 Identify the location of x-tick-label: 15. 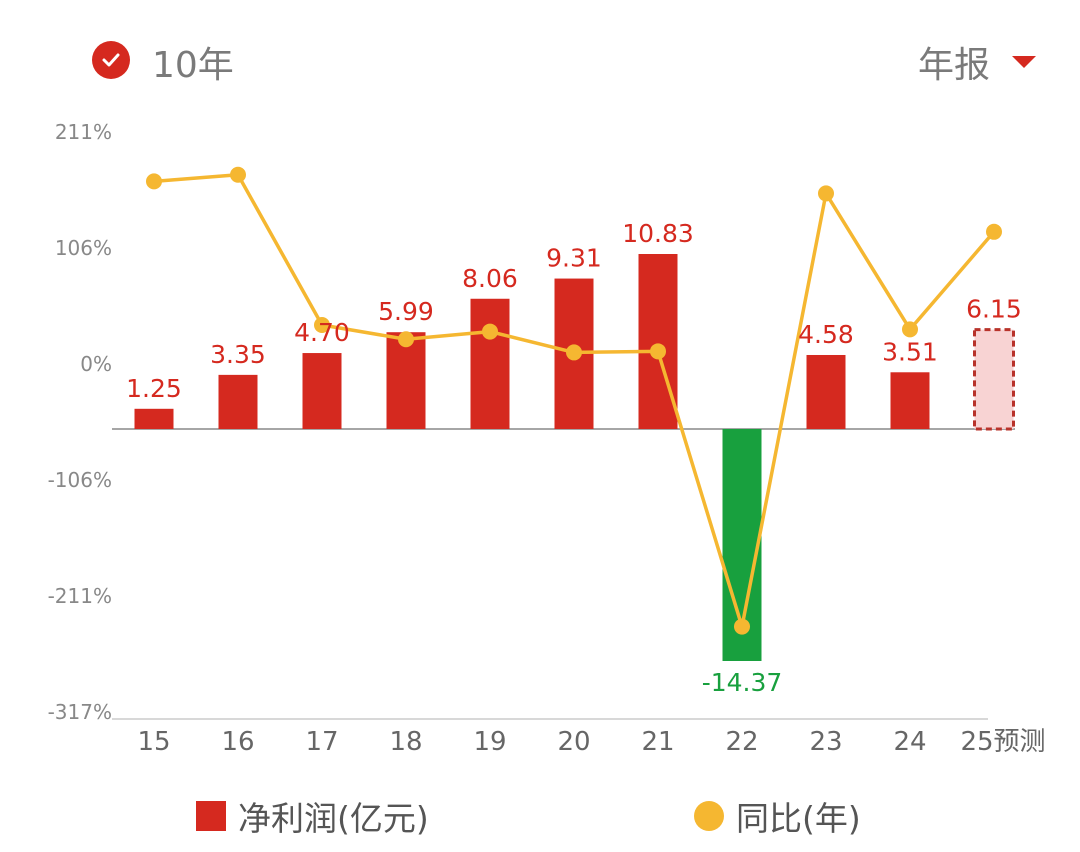
(153, 742).